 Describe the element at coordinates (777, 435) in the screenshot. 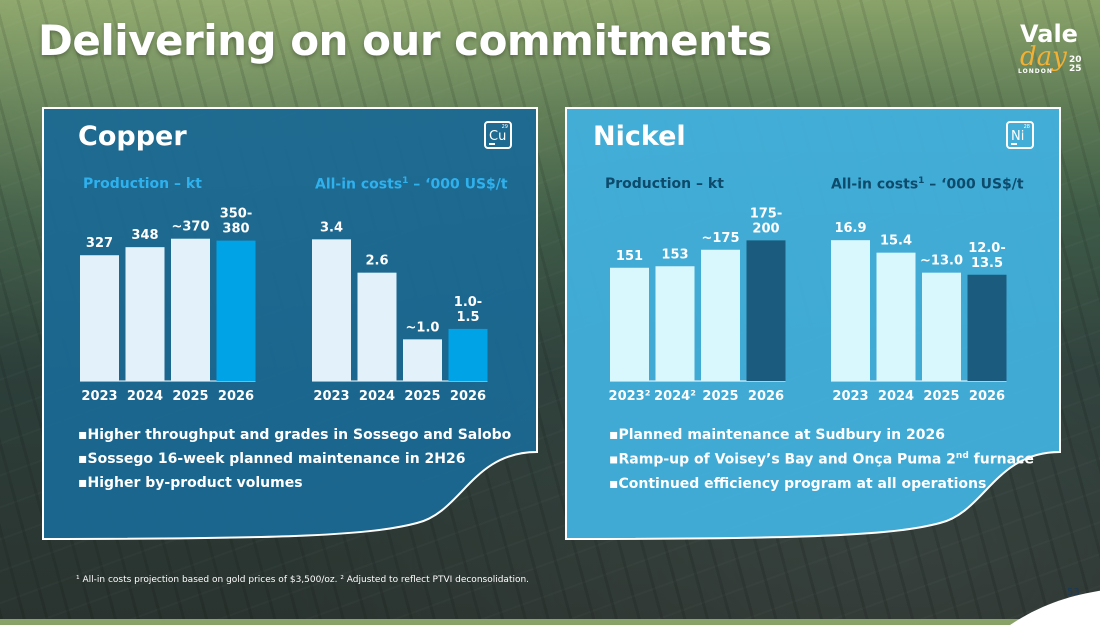

I see `bullet-item: ▪Planned maintenance at Sudbury in 2026` at that location.